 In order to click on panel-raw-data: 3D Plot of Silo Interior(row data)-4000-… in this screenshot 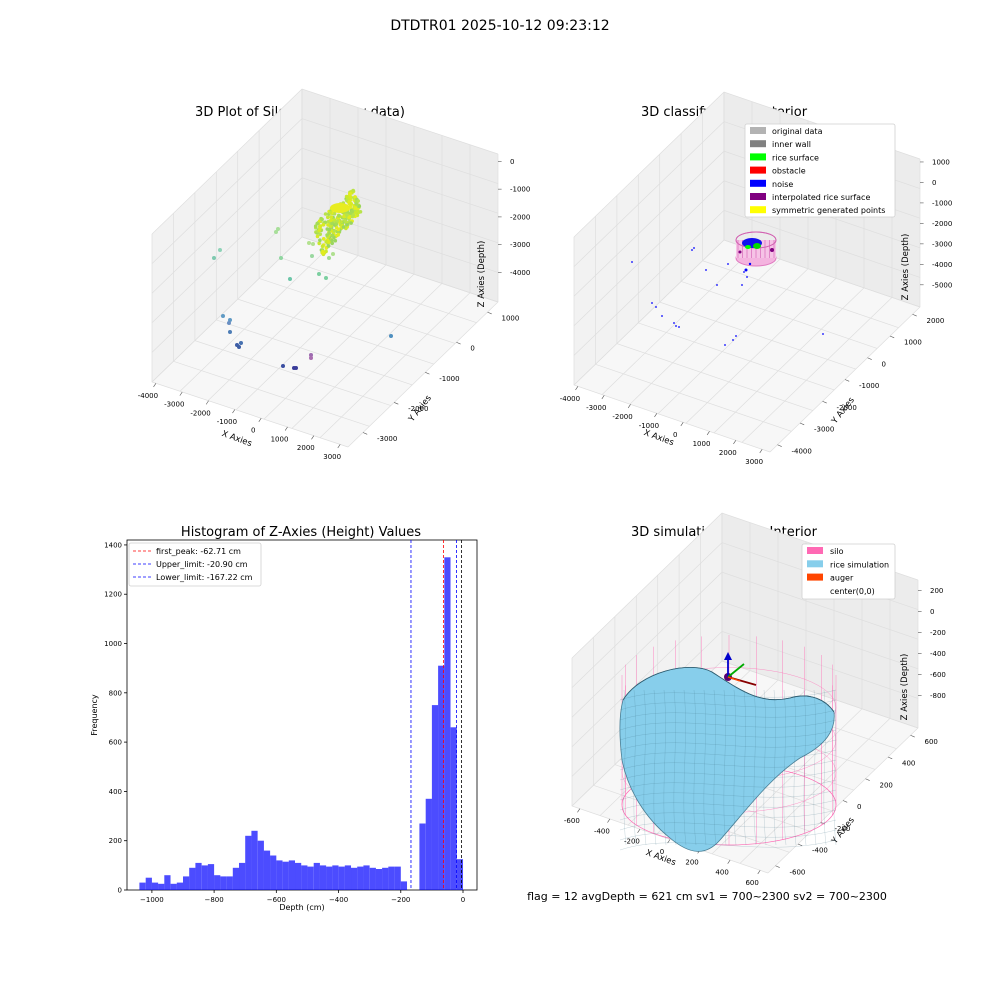, I will do `click(334, 274)`.